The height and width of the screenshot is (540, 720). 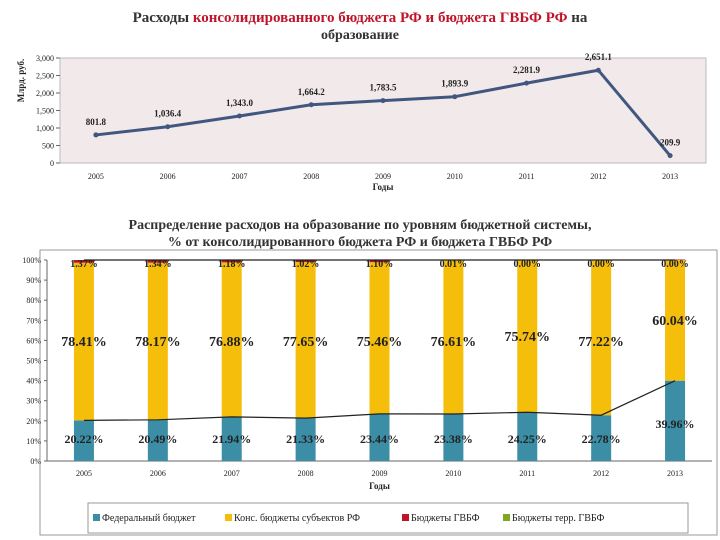 I want to click on line-y-tick-label: 2,500, so click(x=45, y=76).